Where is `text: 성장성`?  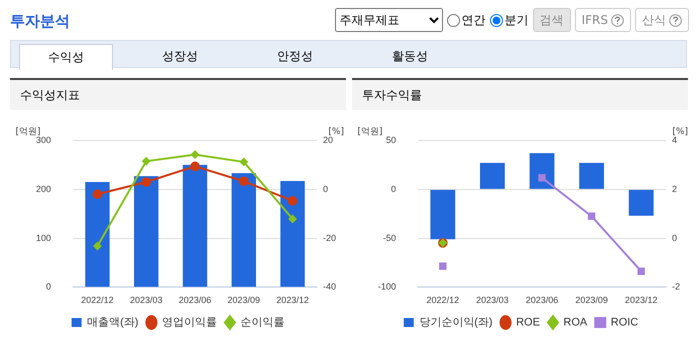 text: 성장성 is located at coordinates (180, 56).